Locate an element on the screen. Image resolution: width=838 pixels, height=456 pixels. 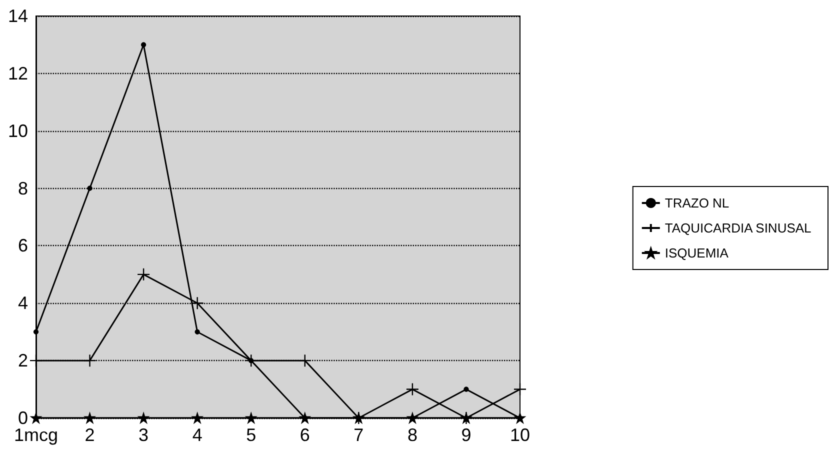
y-tick-label: 14 is located at coordinates (18, 16).